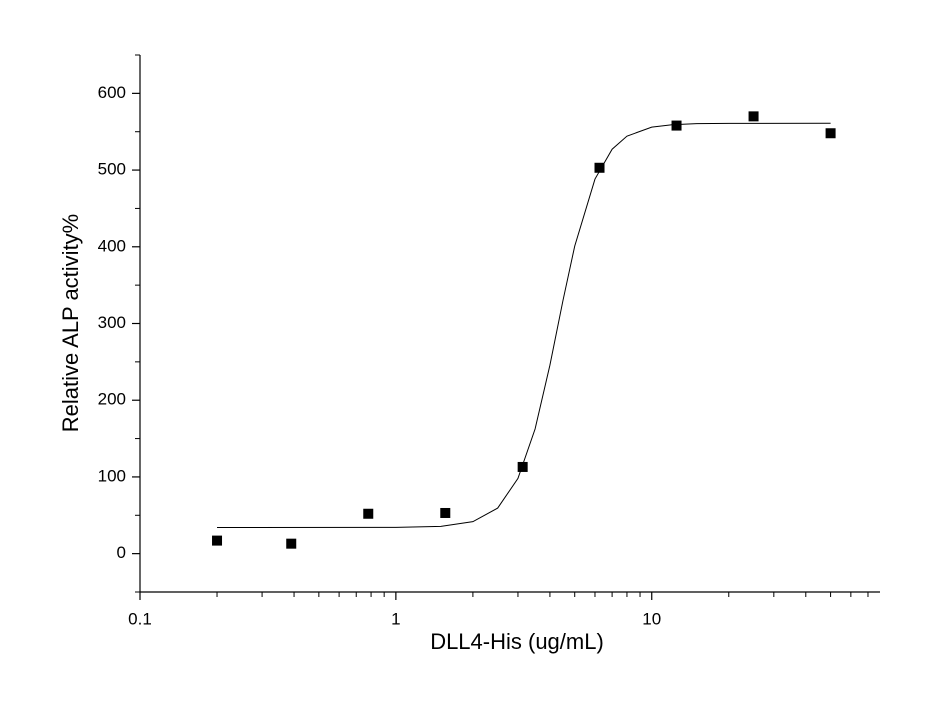 The width and height of the screenshot is (934, 713). Describe the element at coordinates (112, 92) in the screenshot. I see `y-tick-label: 600` at that location.